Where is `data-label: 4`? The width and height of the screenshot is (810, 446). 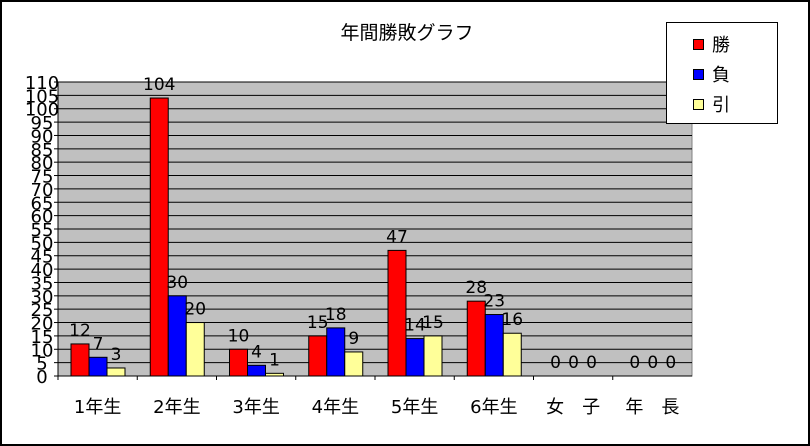
data-label: 4 is located at coordinates (256, 352).